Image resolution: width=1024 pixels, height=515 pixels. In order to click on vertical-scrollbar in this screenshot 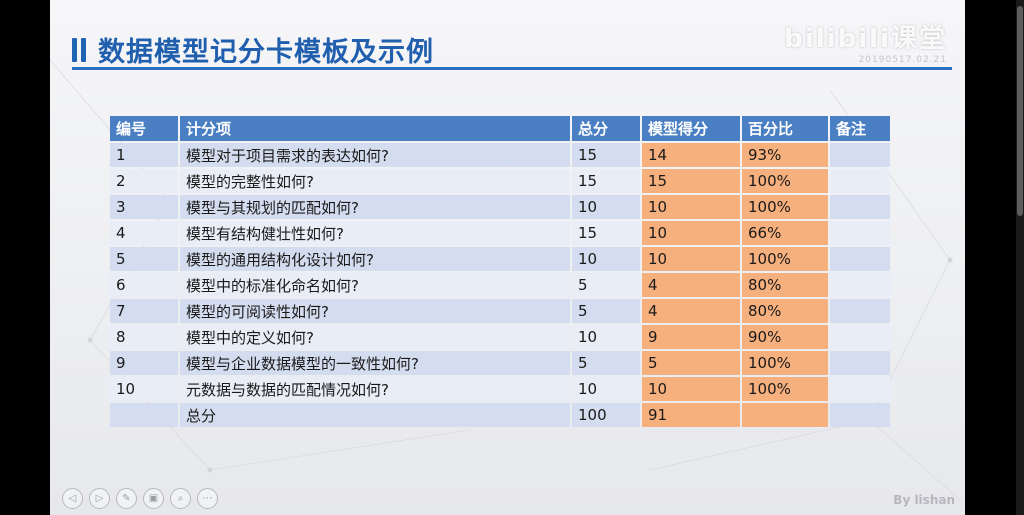, I will do `click(1020, 257)`.